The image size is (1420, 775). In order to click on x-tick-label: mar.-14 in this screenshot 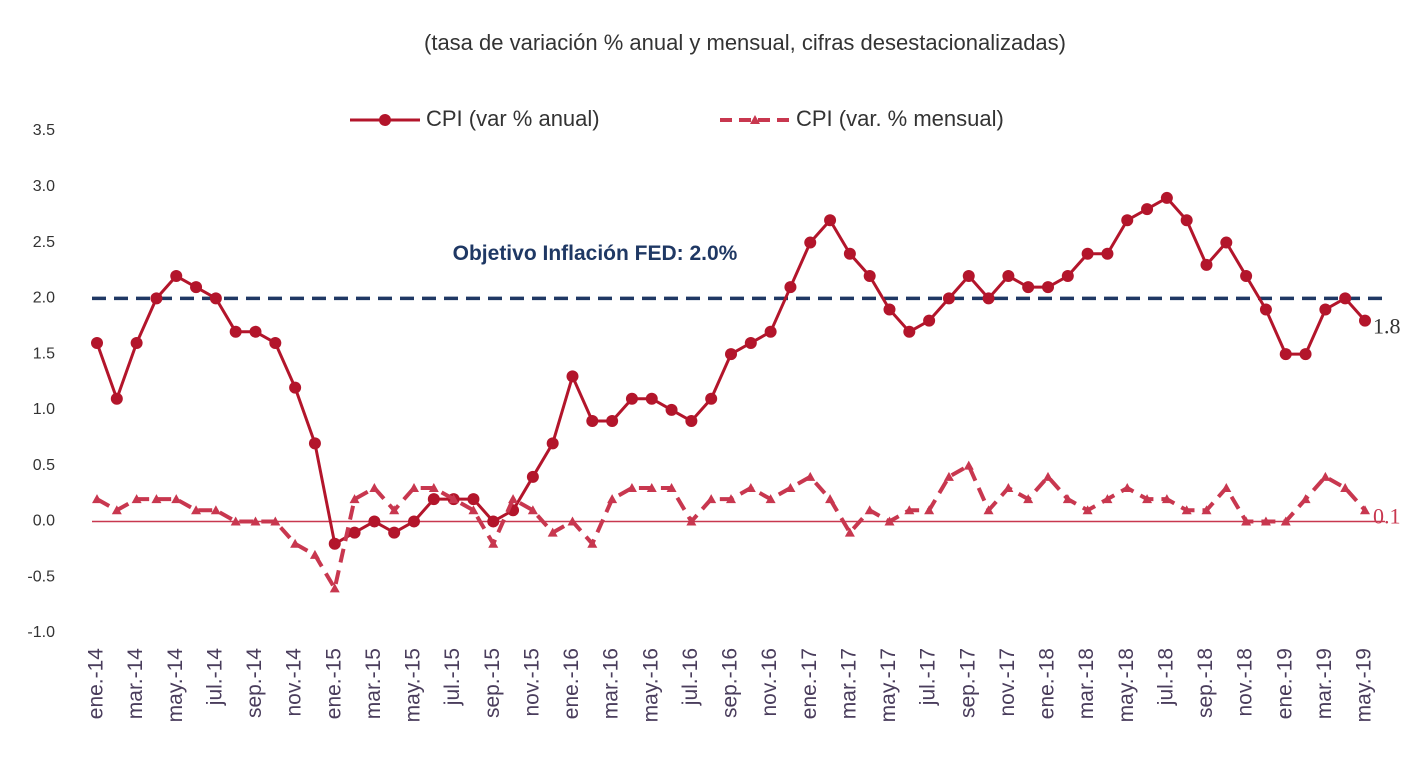, I will do `click(135, 684)`.